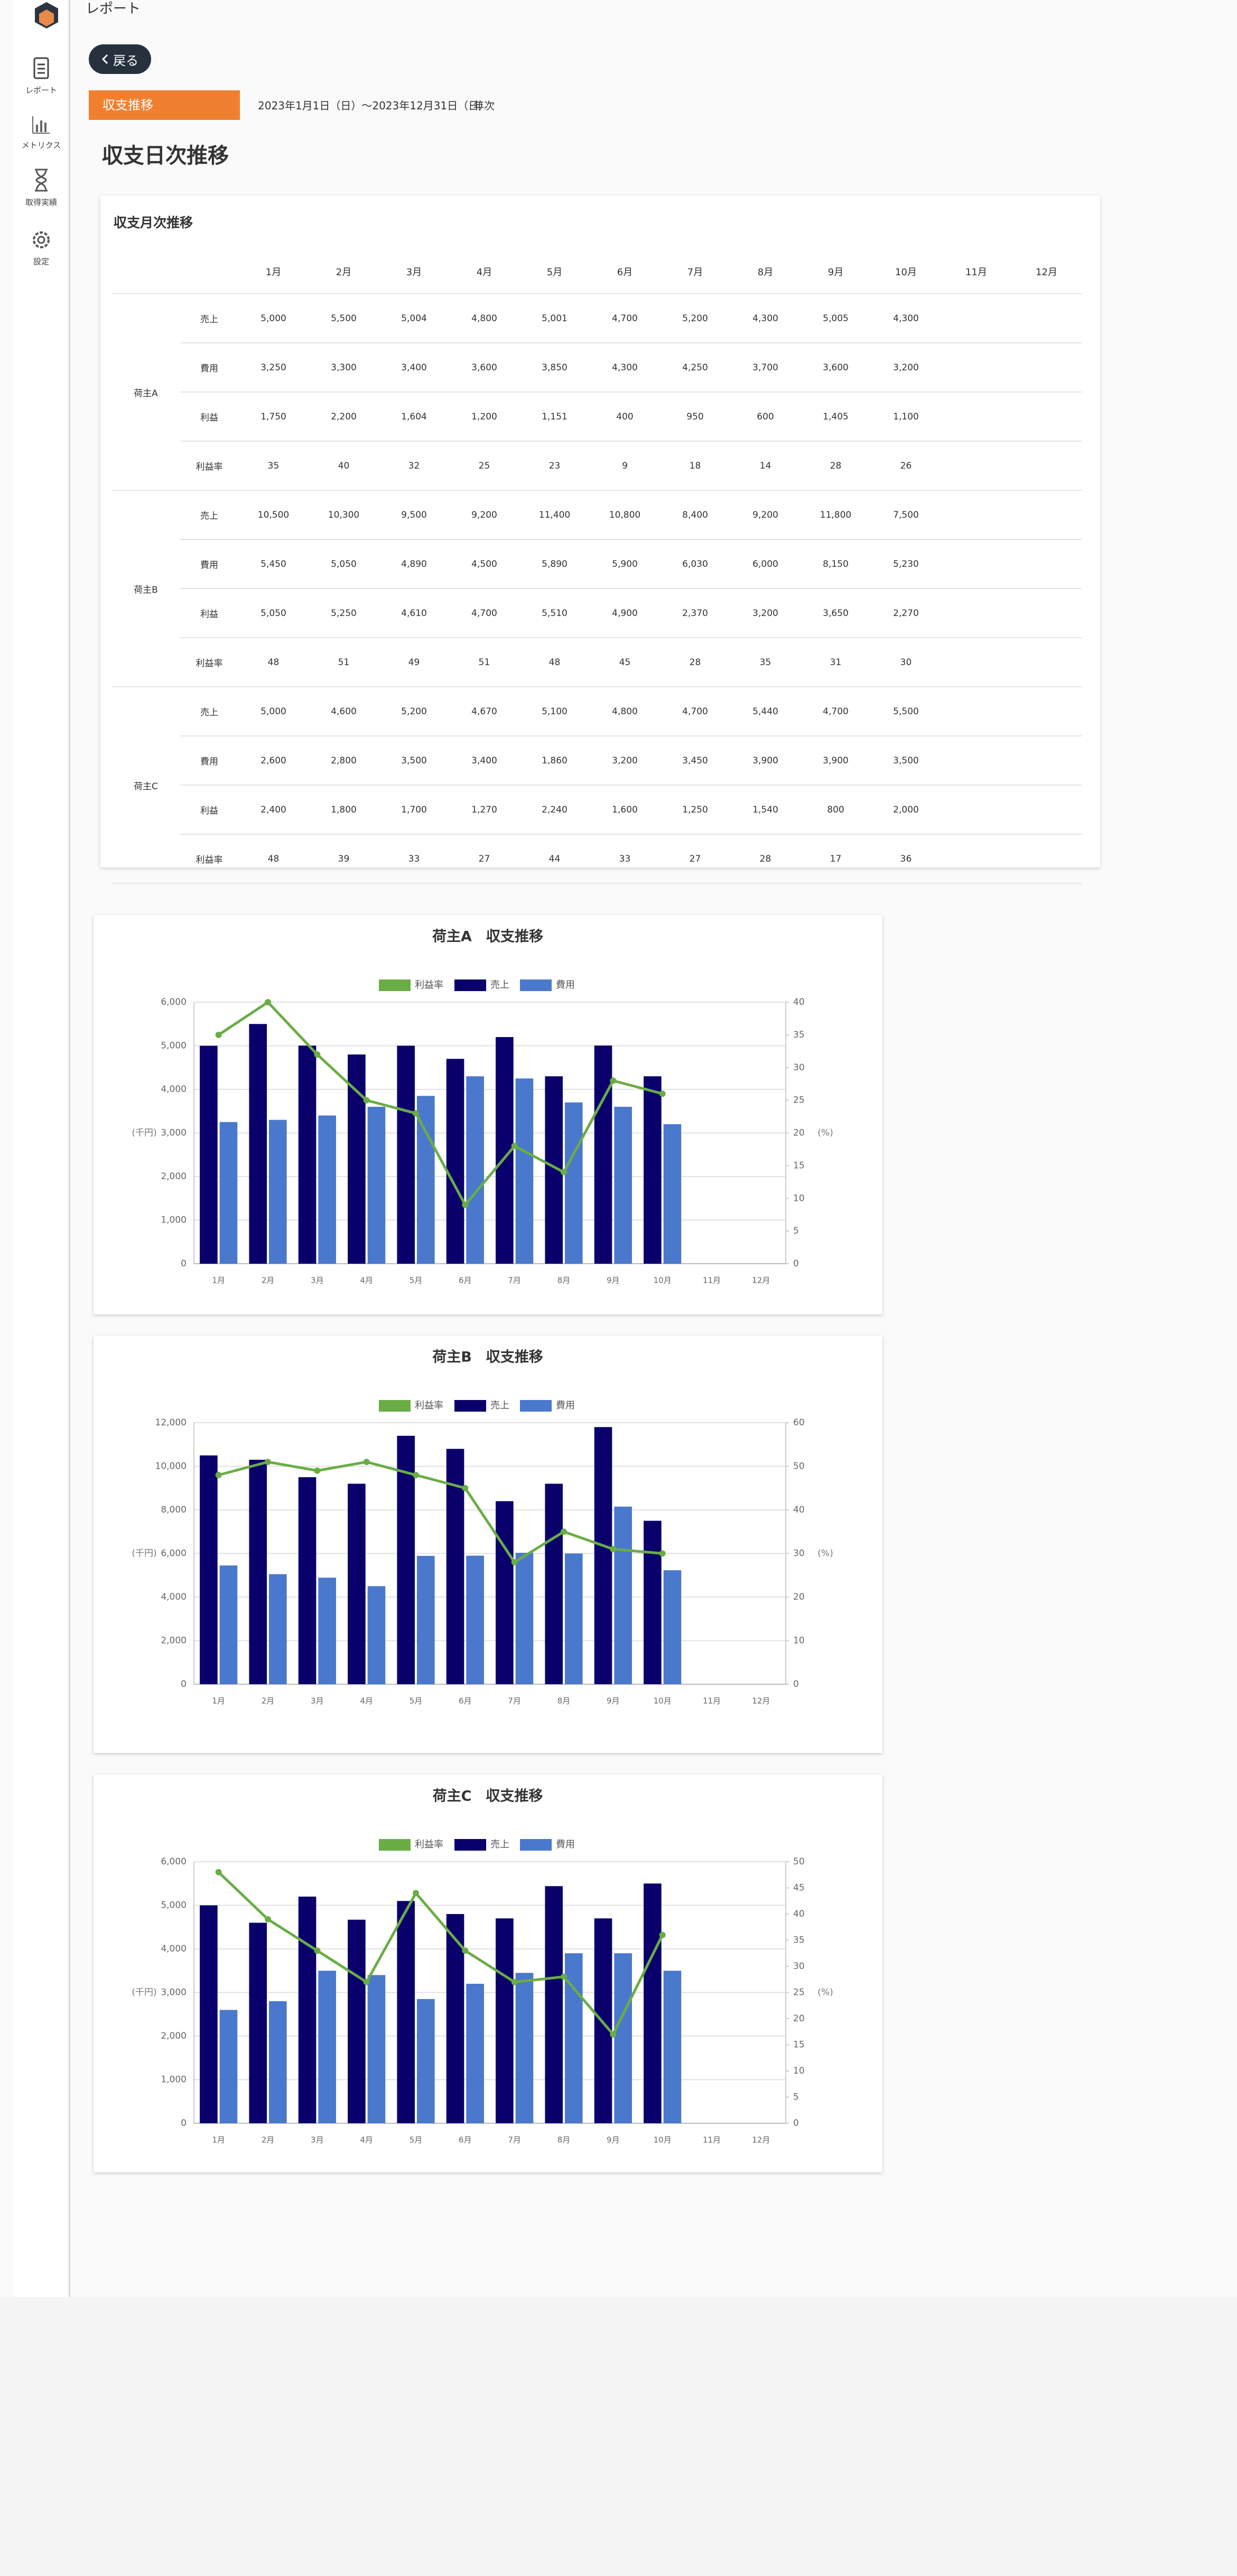 The height and width of the screenshot is (2576, 1237). I want to click on cell: 1,250, so click(695, 810).